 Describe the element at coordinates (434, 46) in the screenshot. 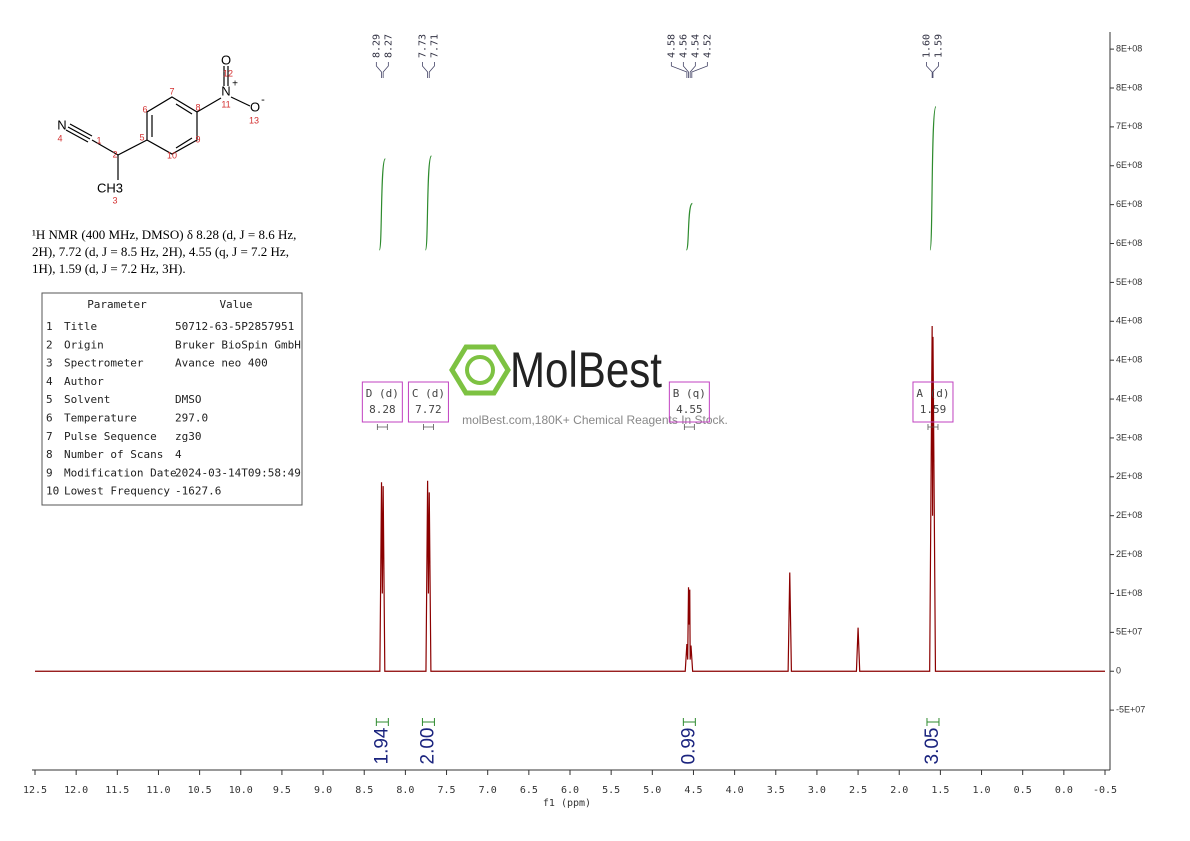

I see `peak-label: 7.71` at that location.